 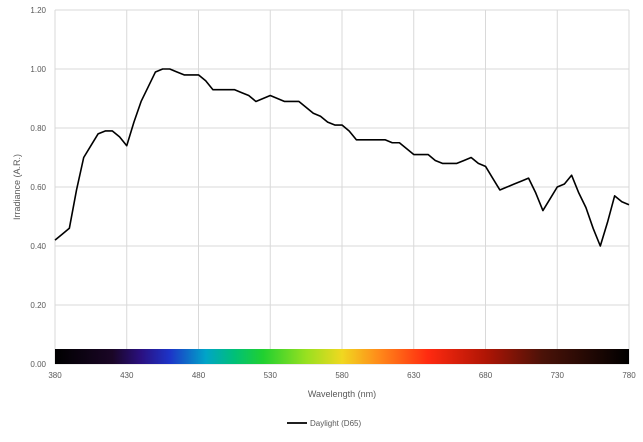 I want to click on legend: Daylight (D65), so click(x=324, y=423).